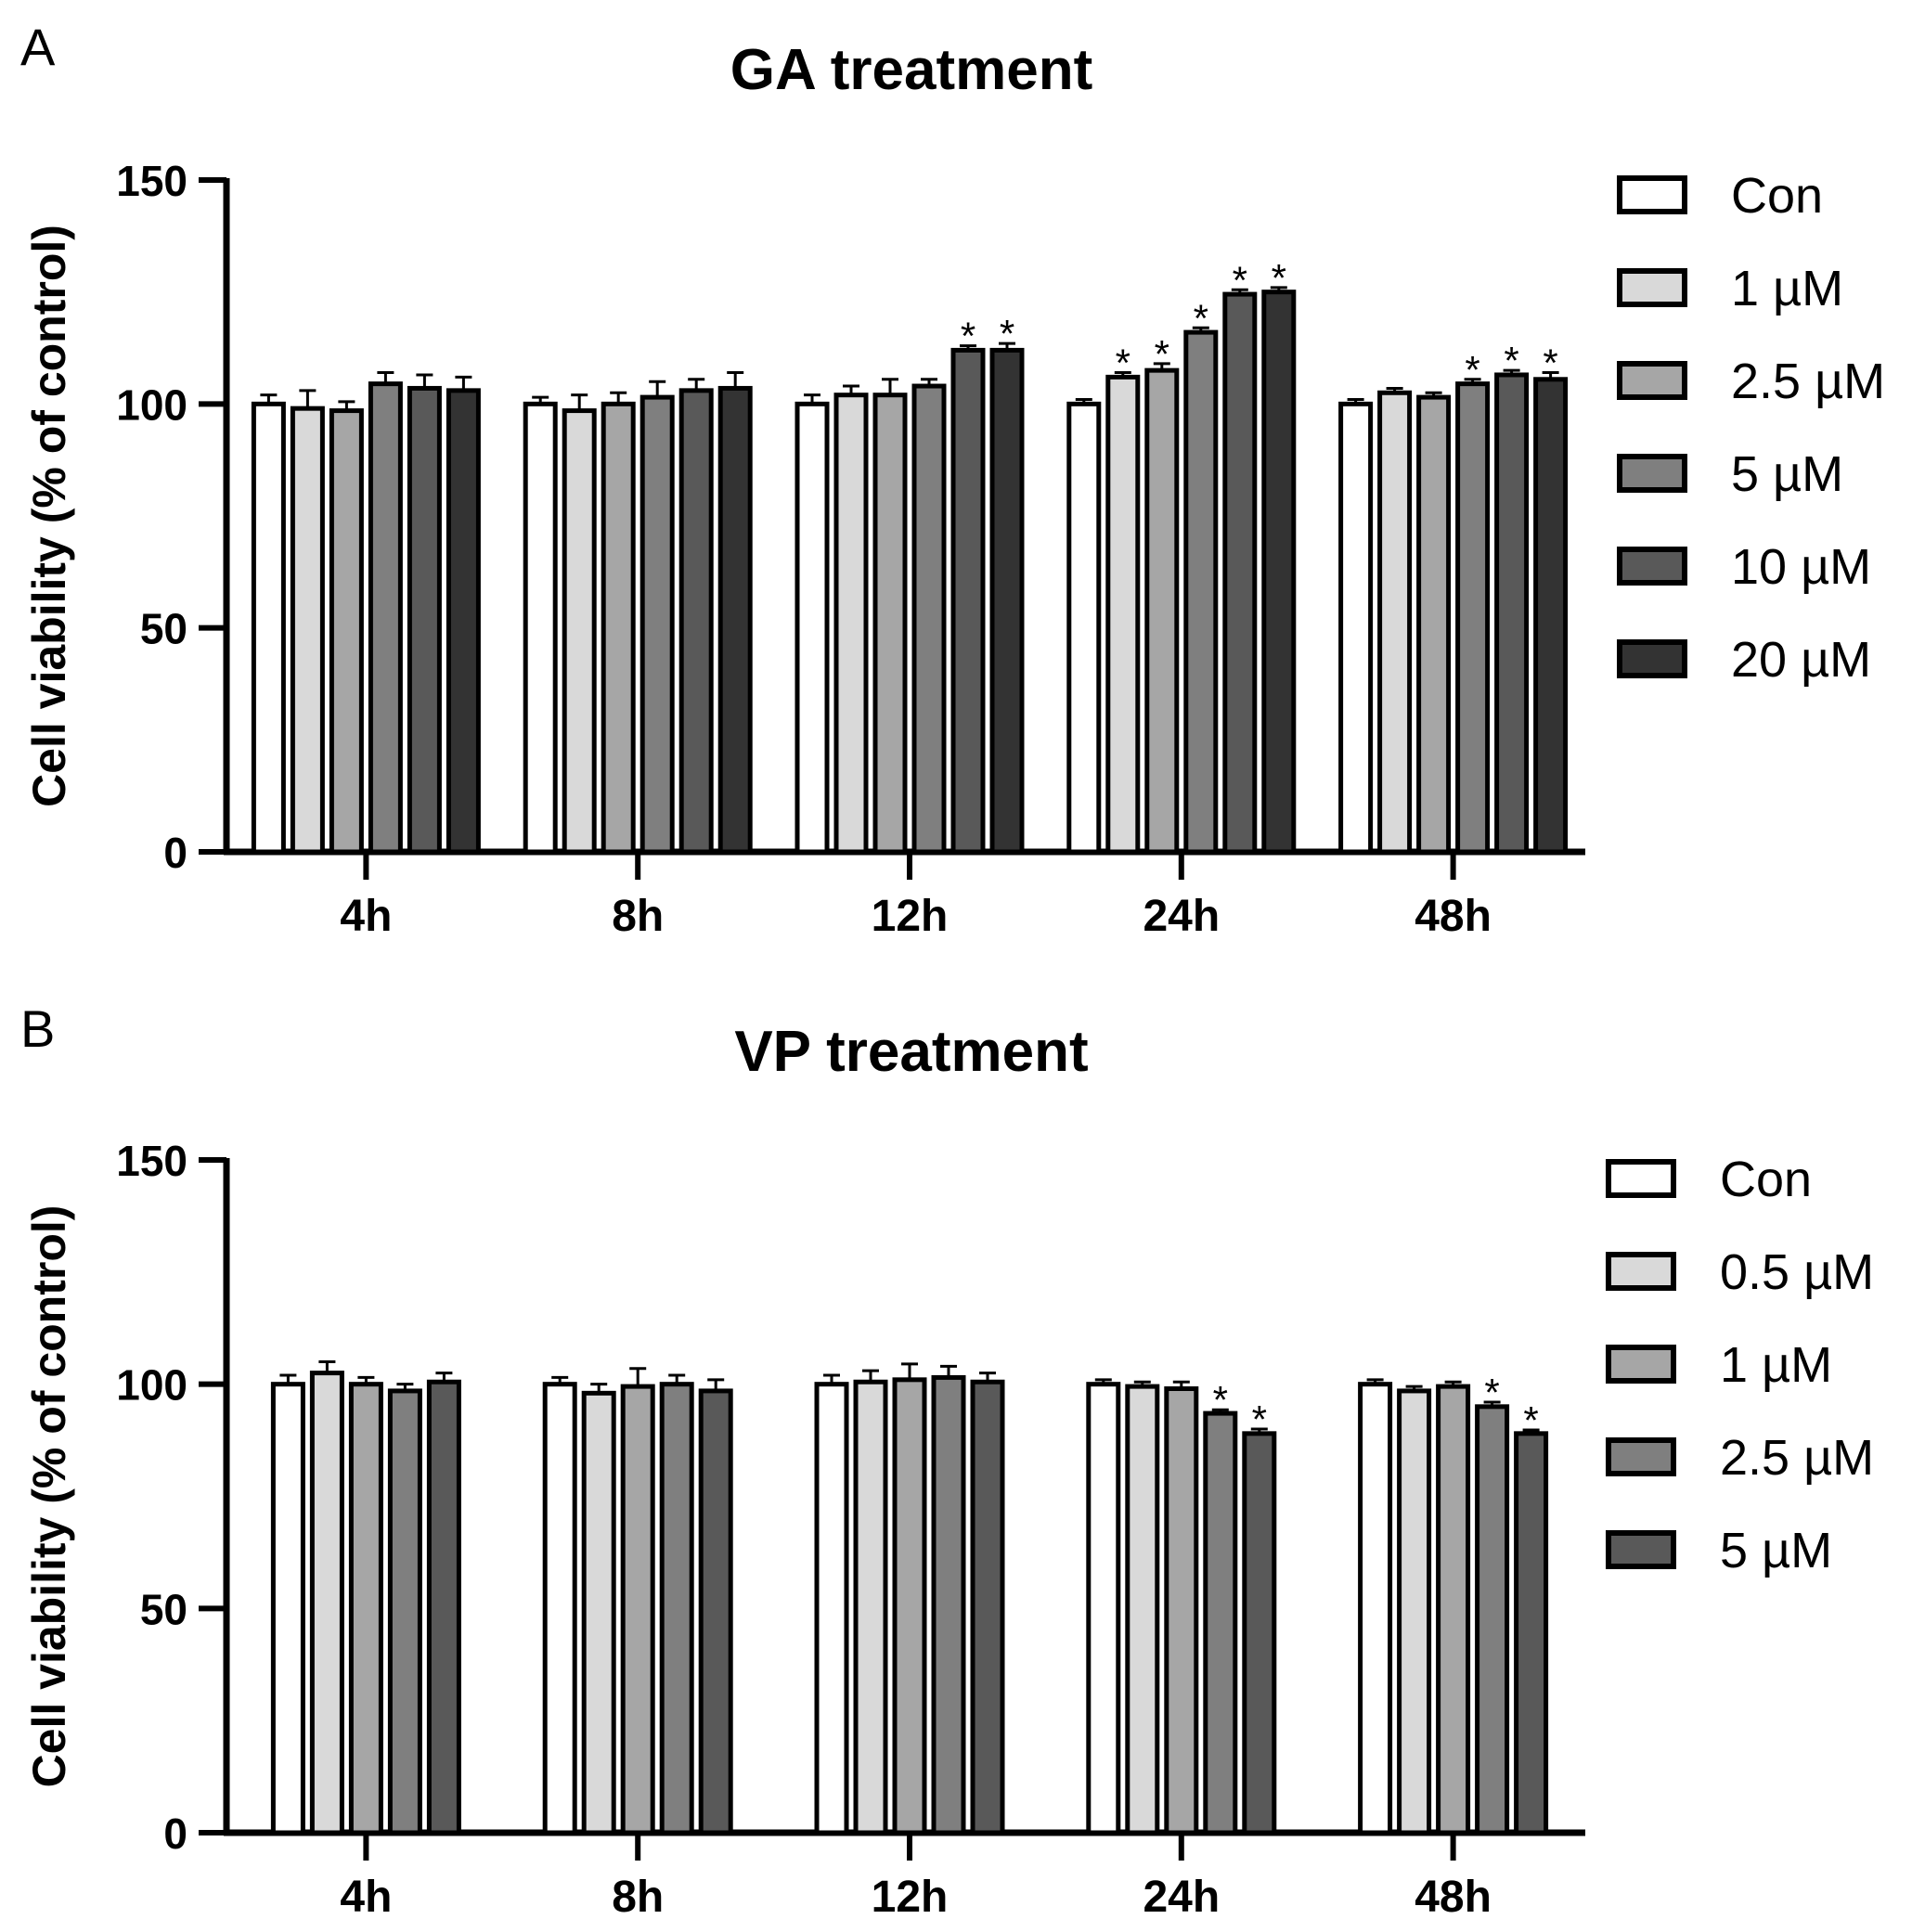  What do you see at coordinates (1801, 567) in the screenshot?
I see `legend-label: 10 µM` at bounding box center [1801, 567].